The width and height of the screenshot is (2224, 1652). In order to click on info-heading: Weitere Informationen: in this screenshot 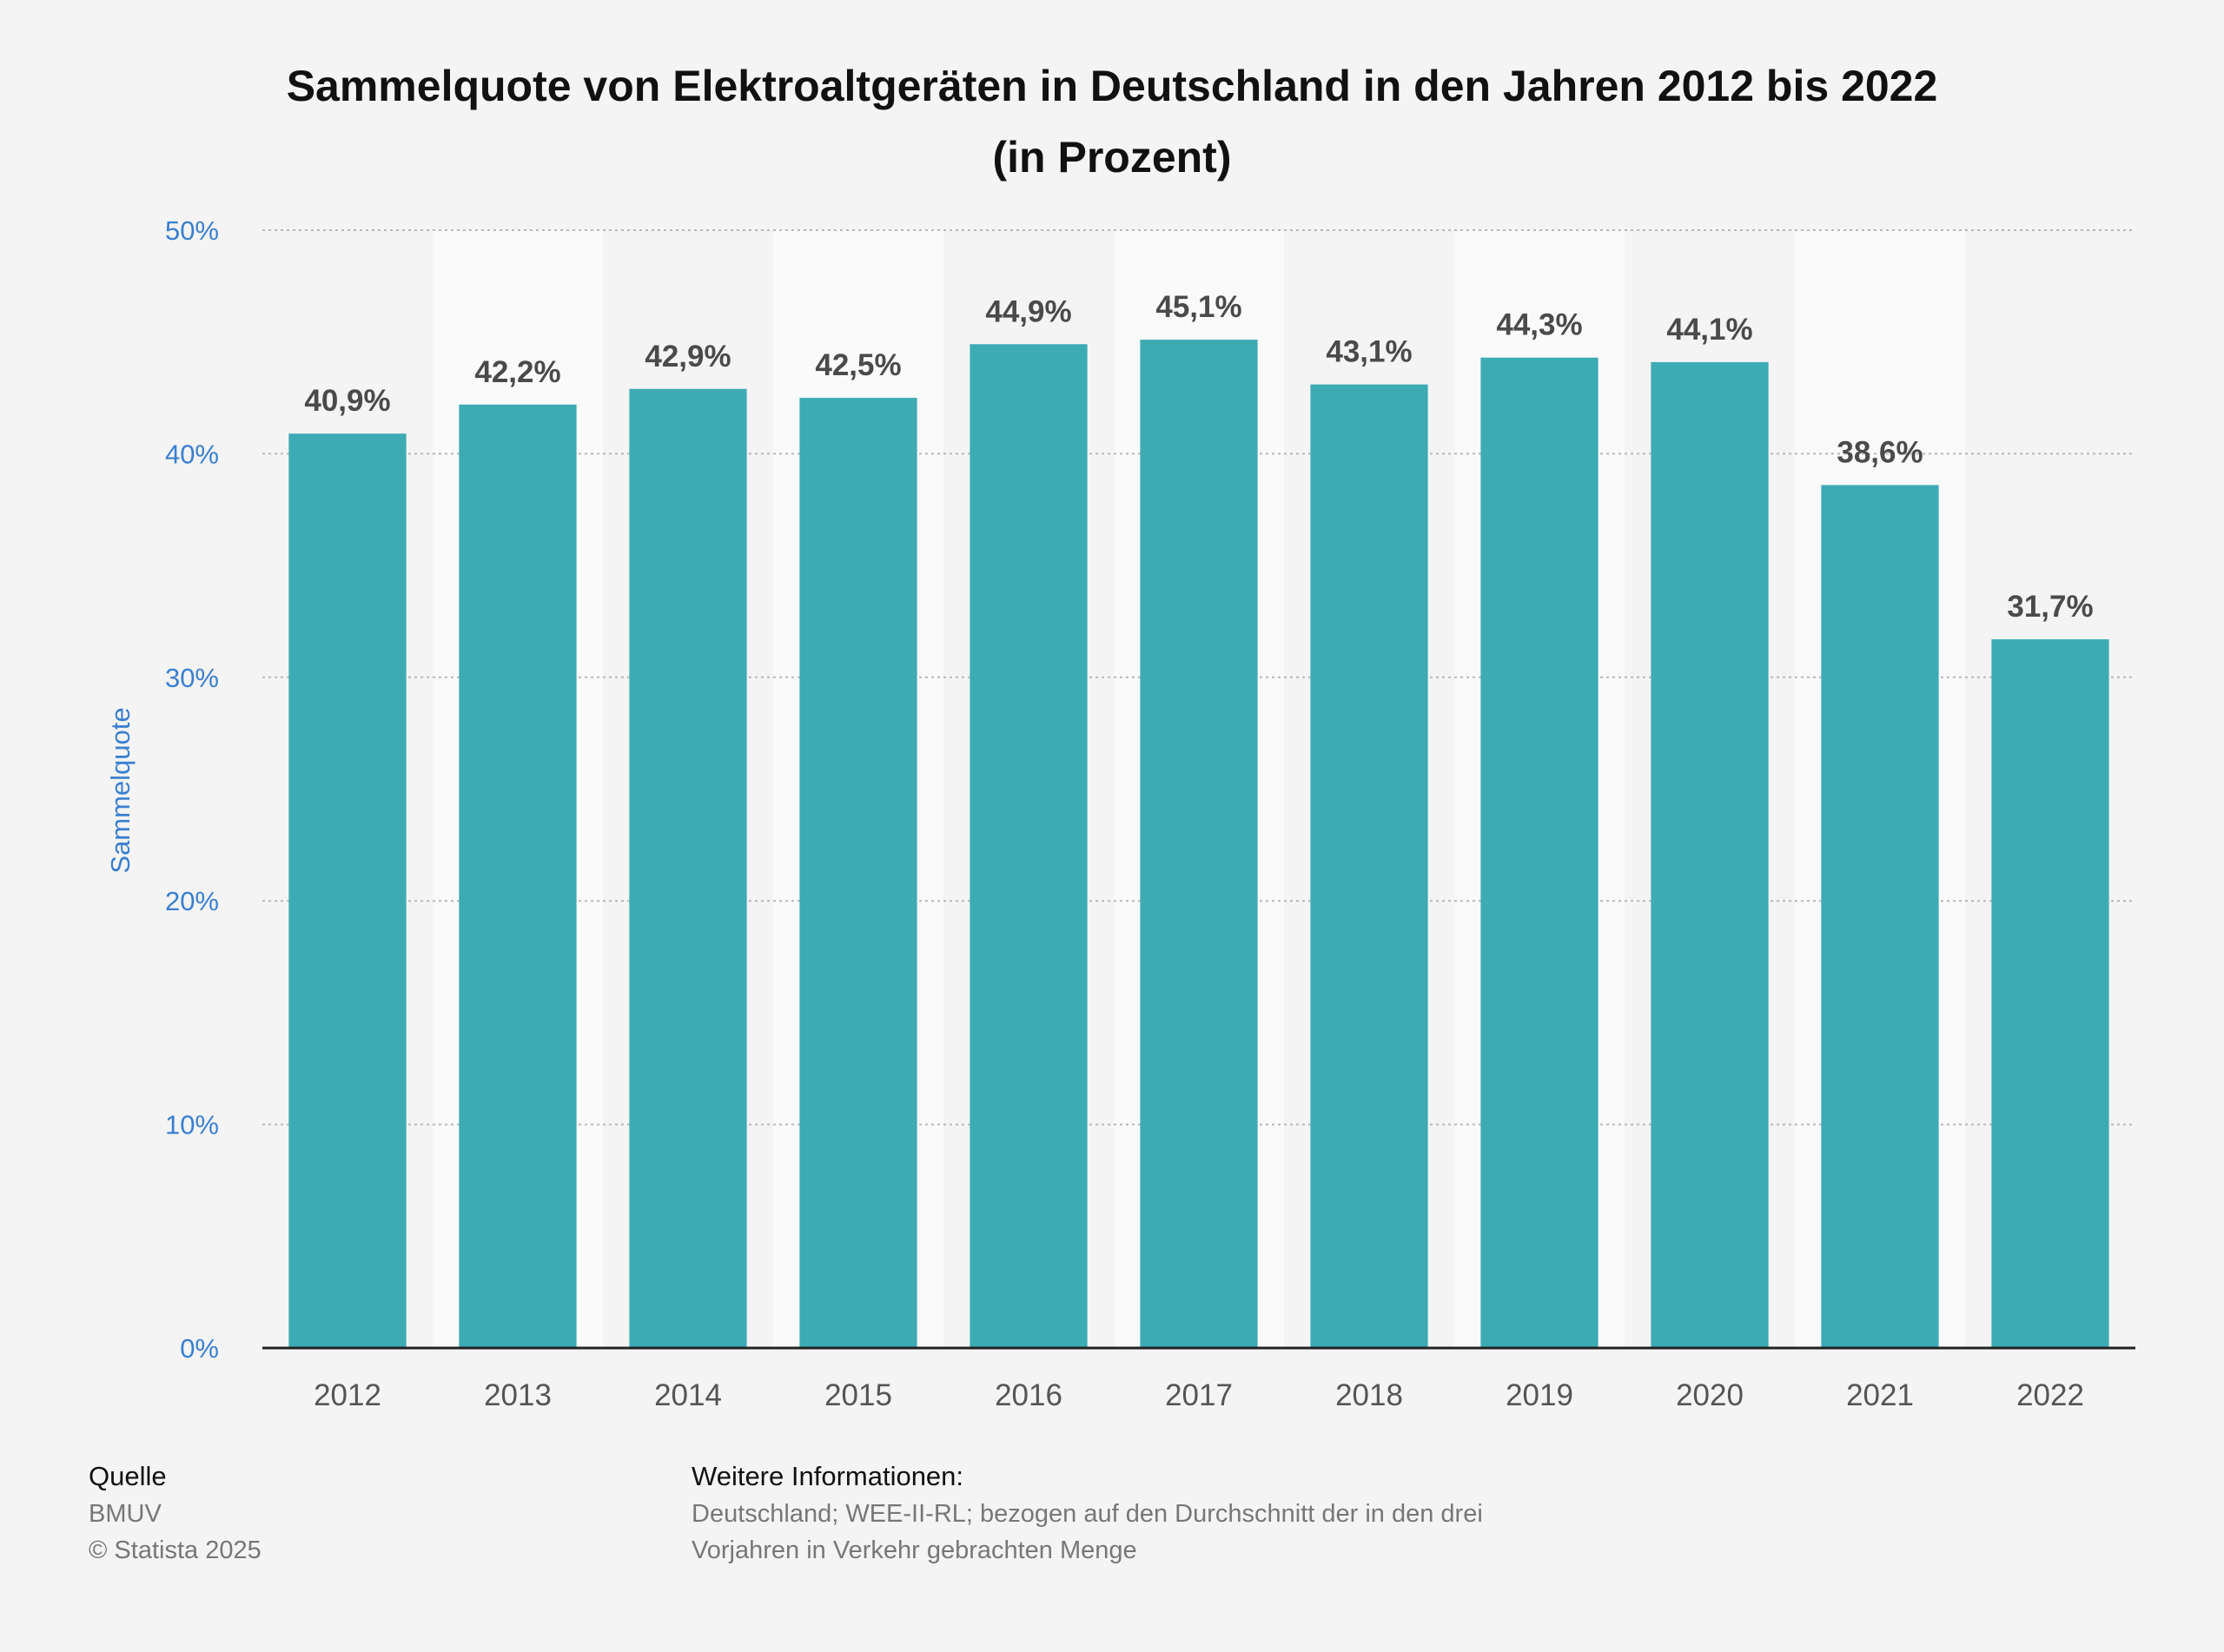, I will do `click(828, 1476)`.